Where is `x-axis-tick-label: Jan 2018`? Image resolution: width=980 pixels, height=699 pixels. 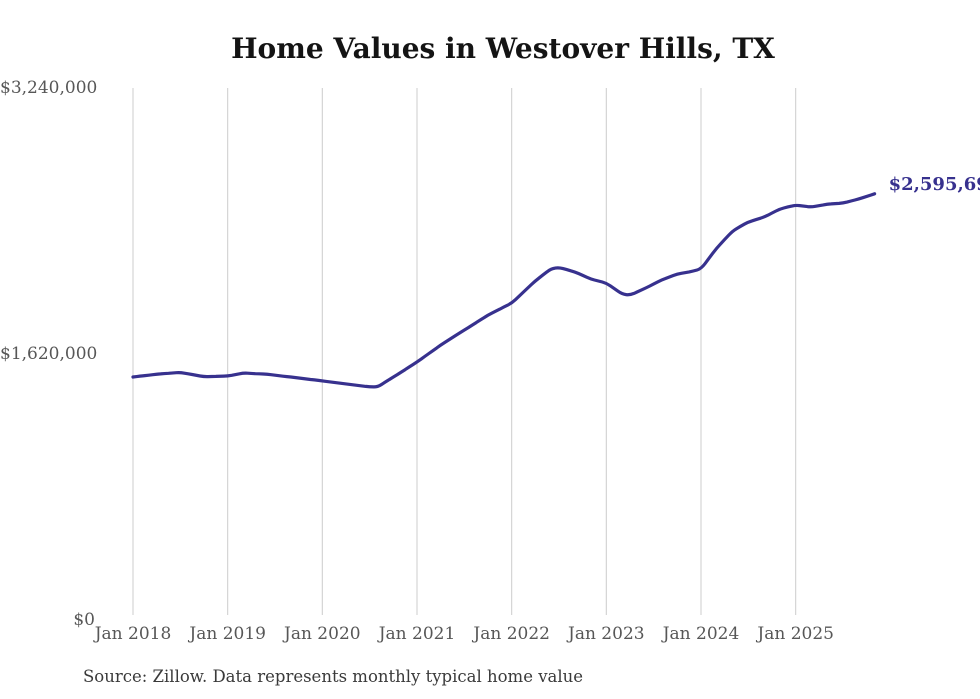 x-axis-tick-label: Jan 2018 is located at coordinates (133, 634).